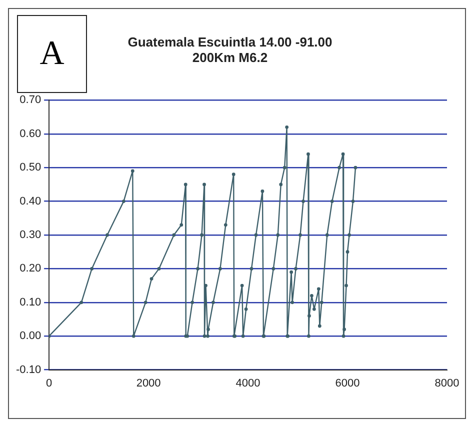 Image resolution: width=472 pixels, height=425 pixels. What do you see at coordinates (230, 42) in the screenshot?
I see `text: Guatemala Escuintla 14.00 -91.00` at bounding box center [230, 42].